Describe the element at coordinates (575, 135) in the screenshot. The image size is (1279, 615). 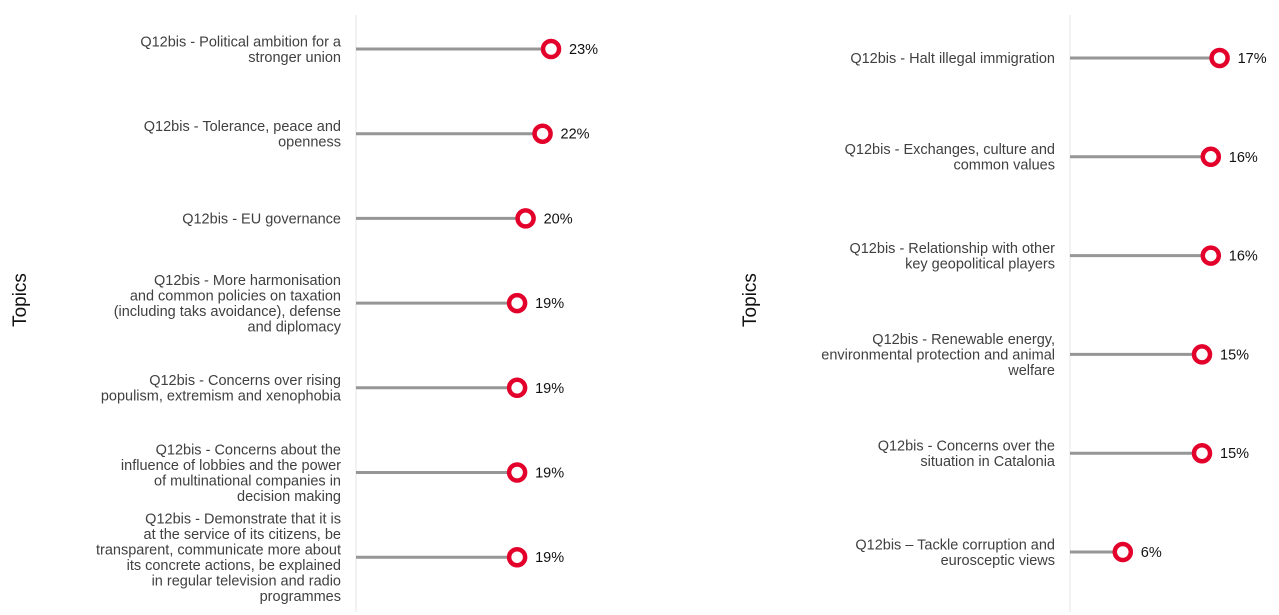
I see `left-value-label-2: 22%` at that location.